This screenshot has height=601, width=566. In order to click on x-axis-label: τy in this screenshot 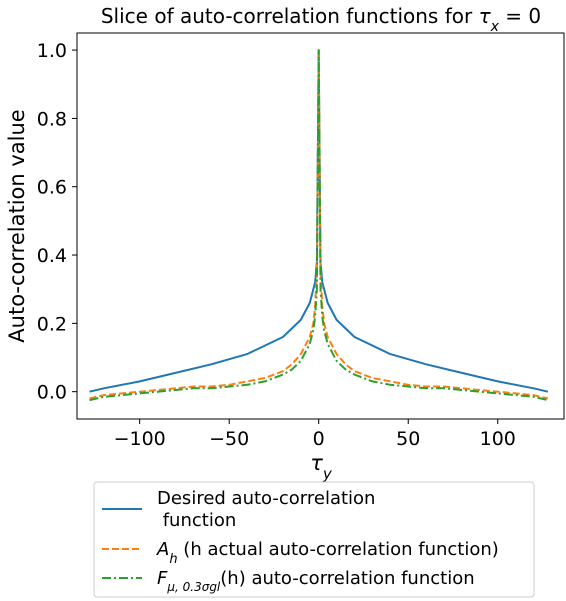, I will do `click(321, 467)`.